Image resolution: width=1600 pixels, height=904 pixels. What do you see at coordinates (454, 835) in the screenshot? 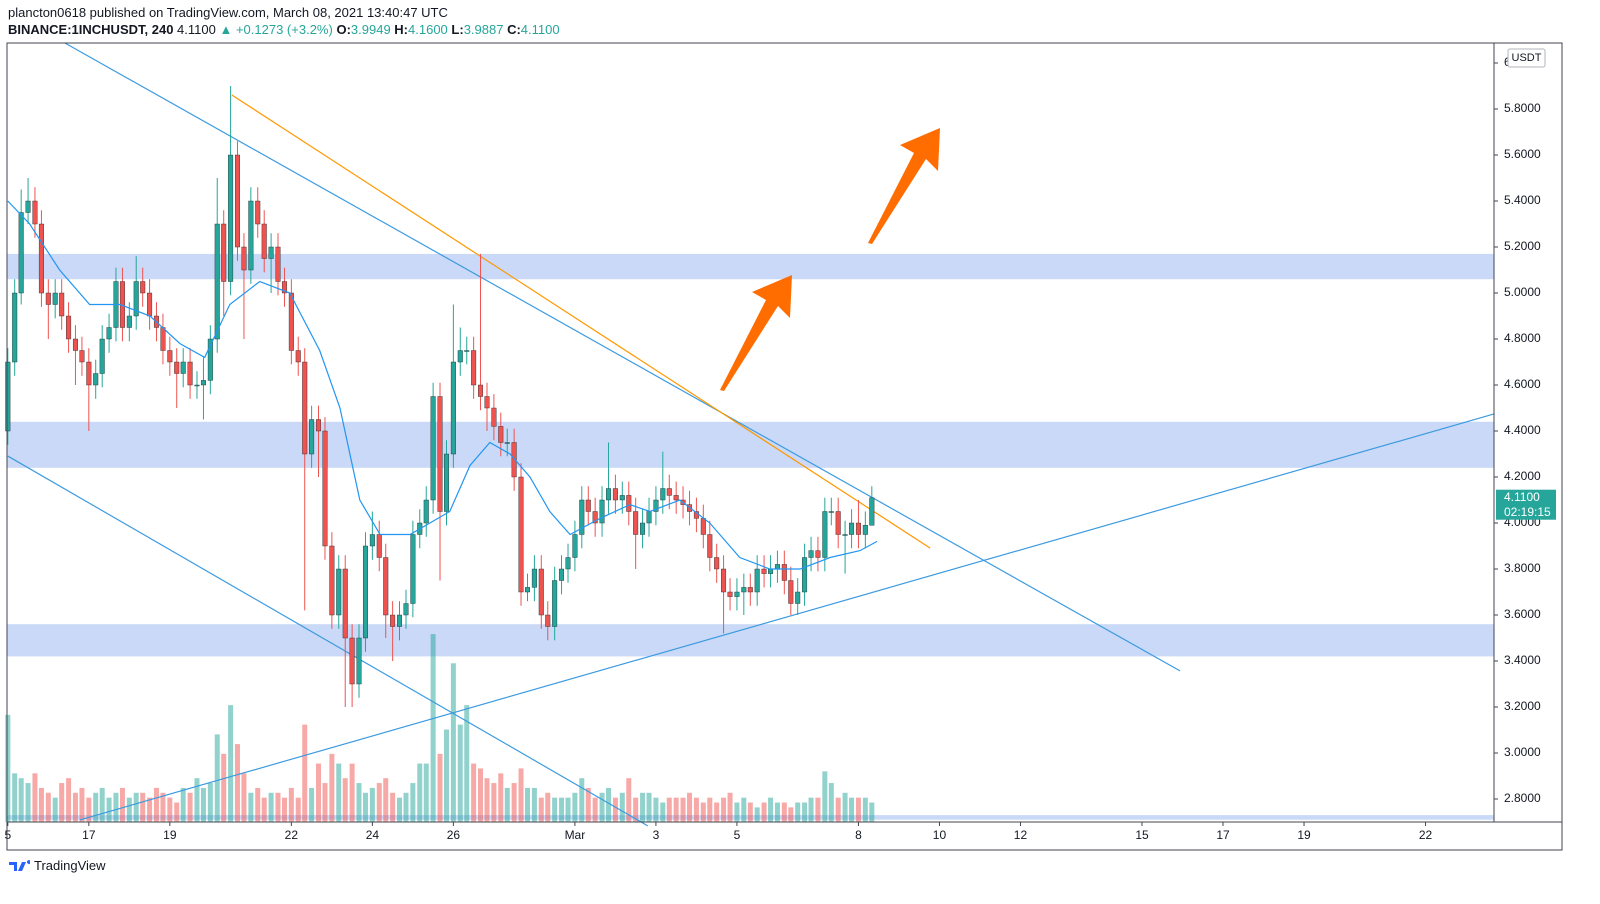
I see `x-tick-label: 26` at bounding box center [454, 835].